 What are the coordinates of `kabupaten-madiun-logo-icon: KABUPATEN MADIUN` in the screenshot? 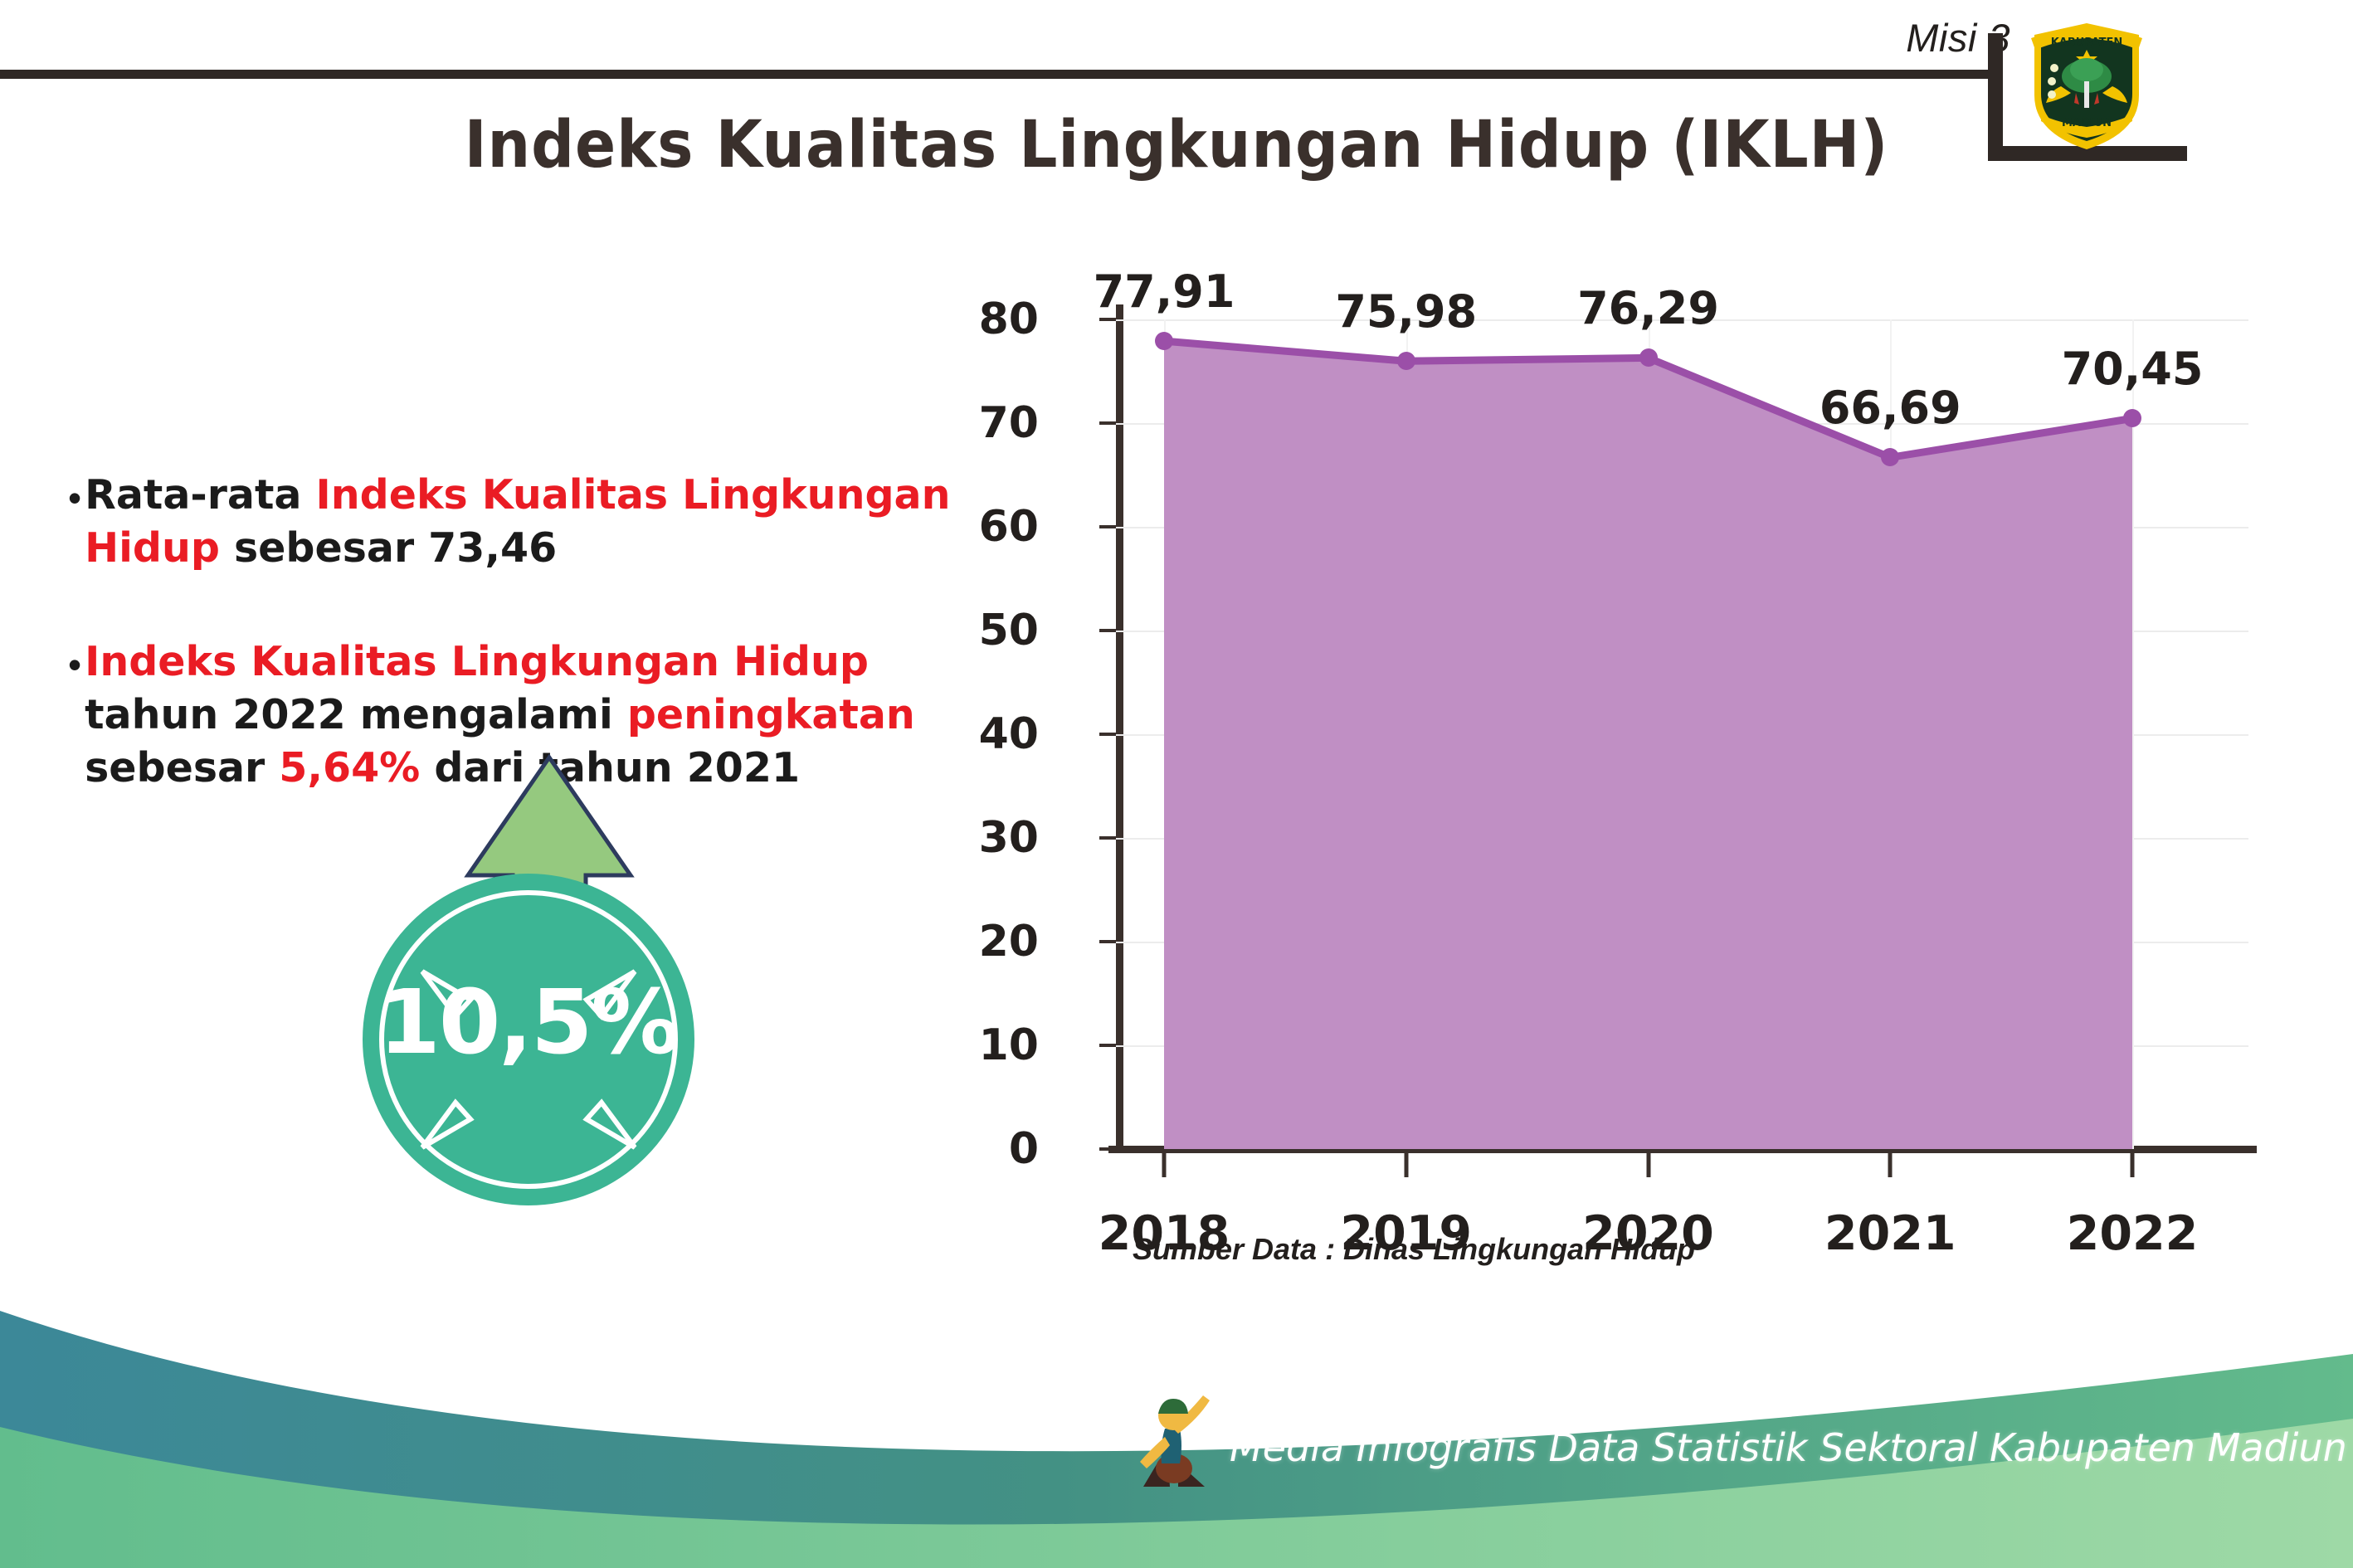 It's located at (2086, 85).